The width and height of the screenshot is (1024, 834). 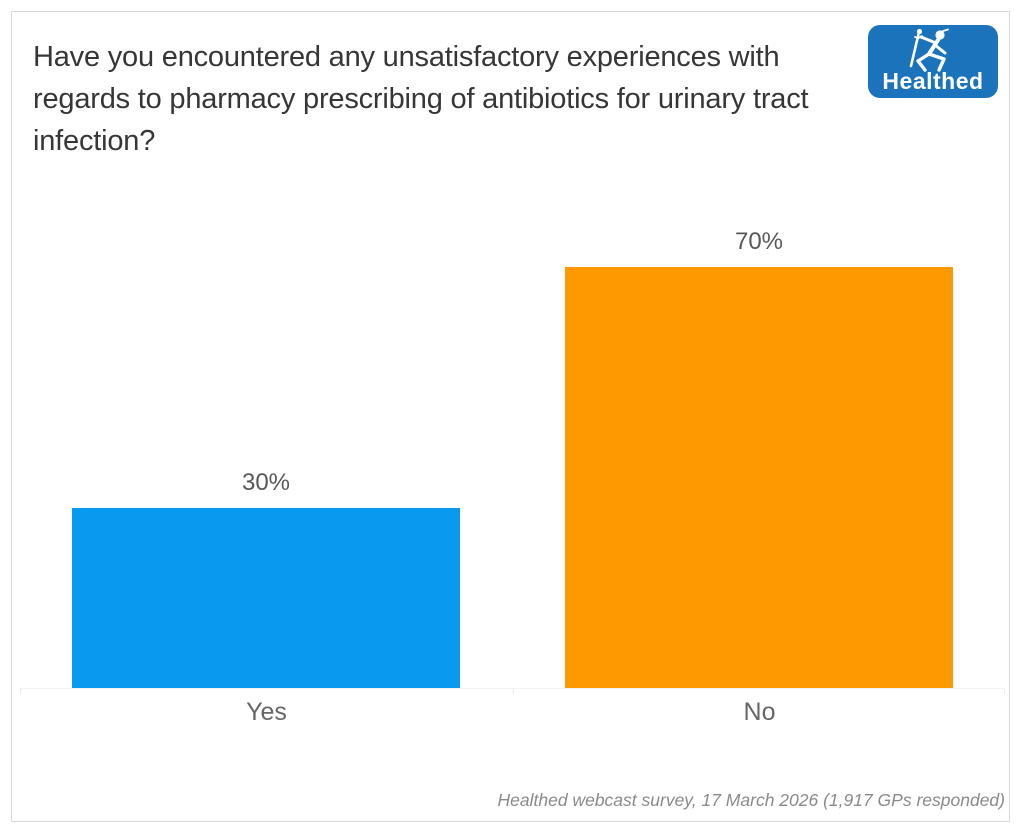 What do you see at coordinates (266, 598) in the screenshot?
I see `bar-yes` at bounding box center [266, 598].